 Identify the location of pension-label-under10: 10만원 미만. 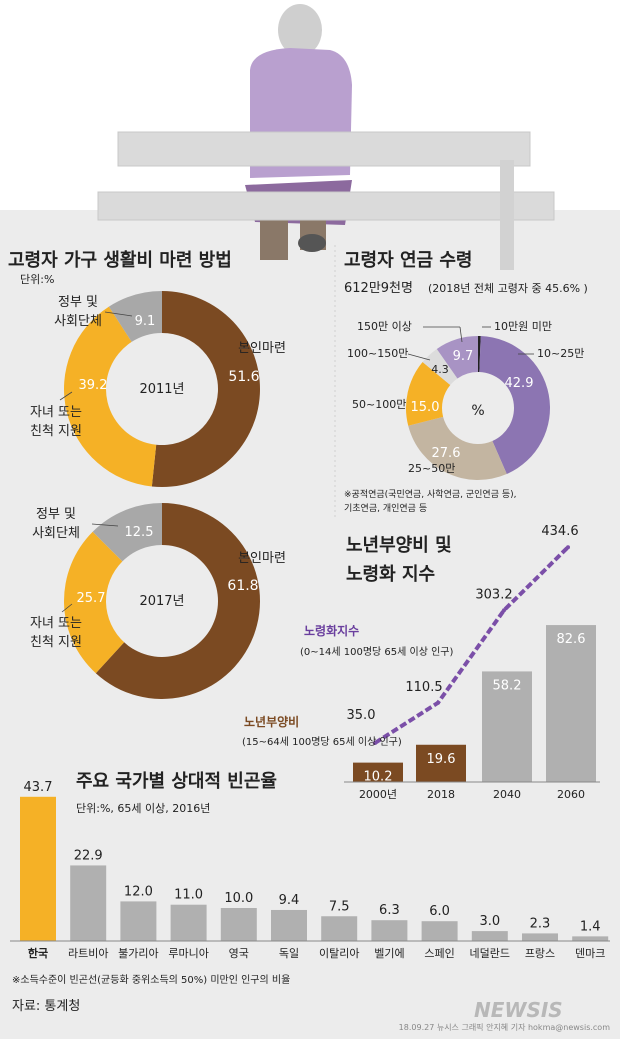
(523, 326).